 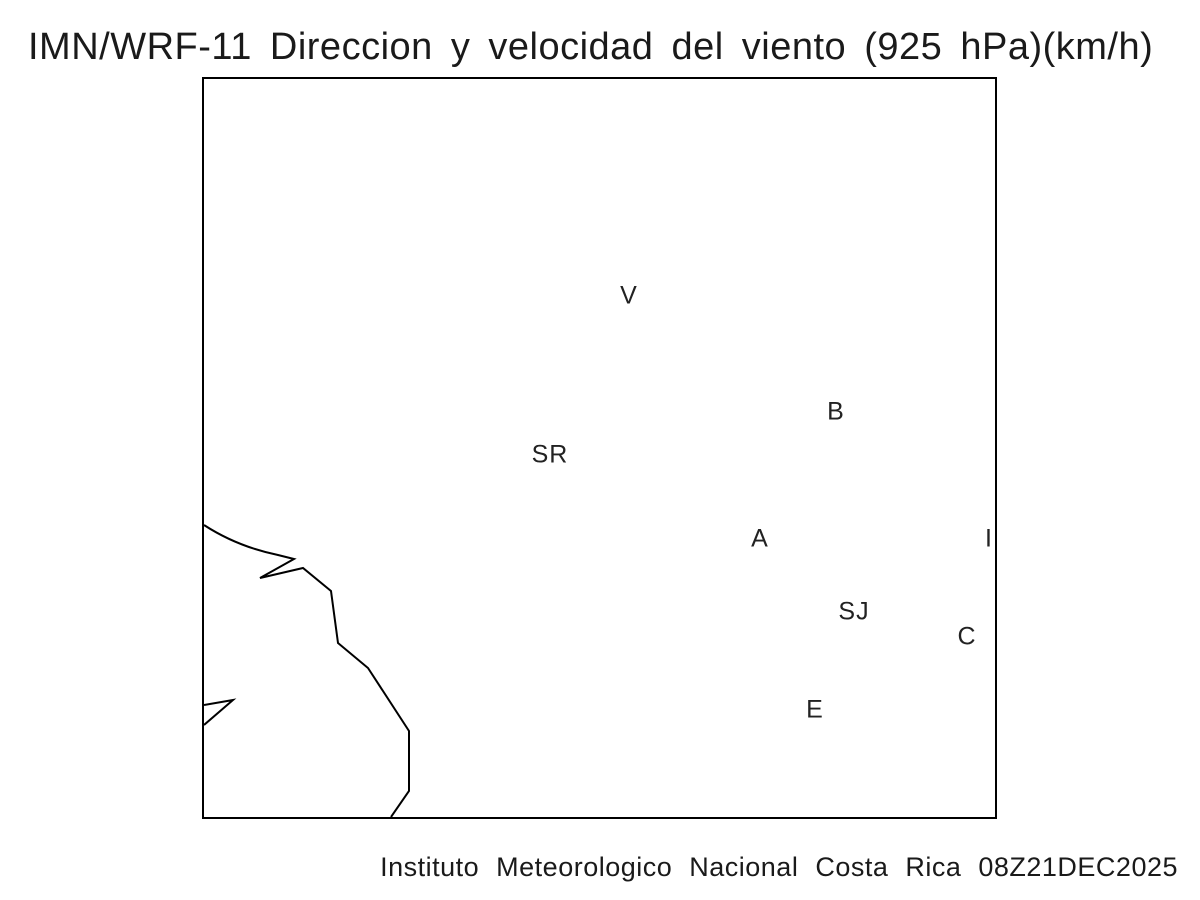 I want to click on coastline-inlet-path, so click(x=220, y=712).